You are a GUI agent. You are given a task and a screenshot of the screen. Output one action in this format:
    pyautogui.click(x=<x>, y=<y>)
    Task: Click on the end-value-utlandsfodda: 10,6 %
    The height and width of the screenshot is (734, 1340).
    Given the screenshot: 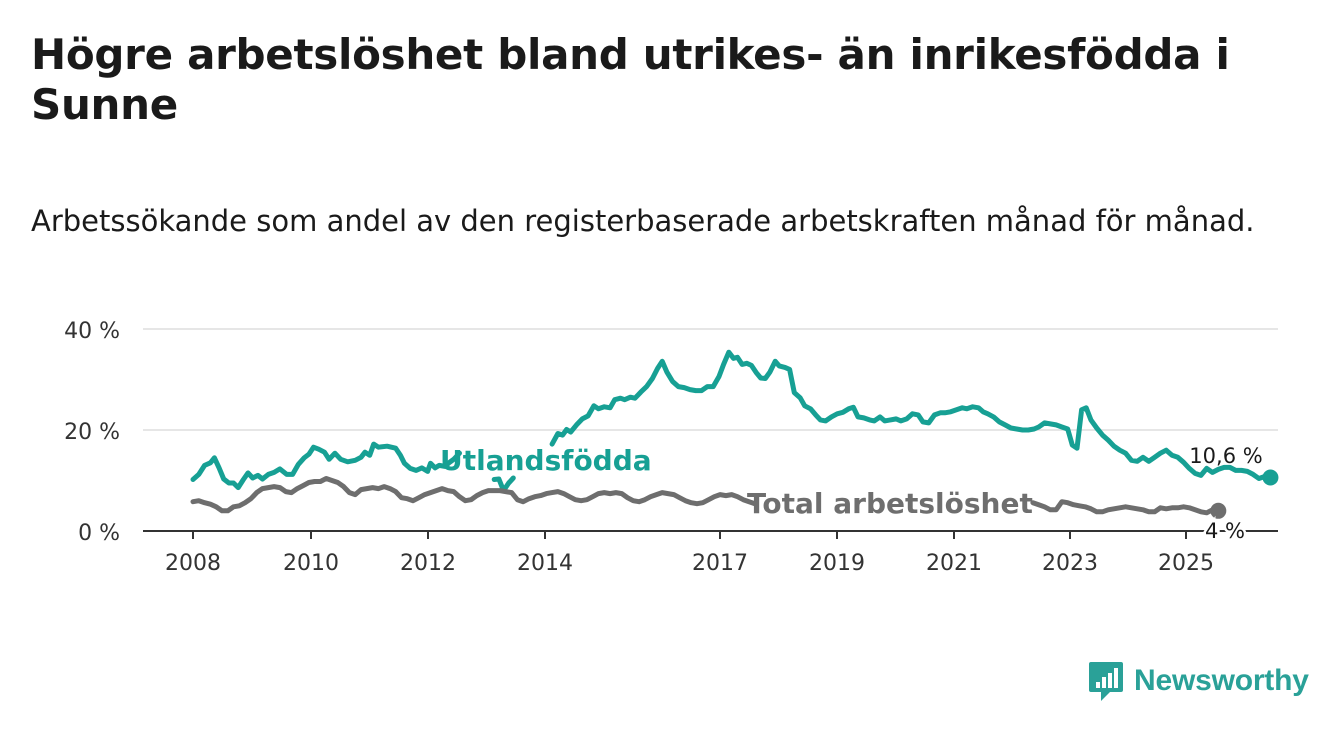 What is the action you would take?
    pyautogui.click(x=1225, y=456)
    